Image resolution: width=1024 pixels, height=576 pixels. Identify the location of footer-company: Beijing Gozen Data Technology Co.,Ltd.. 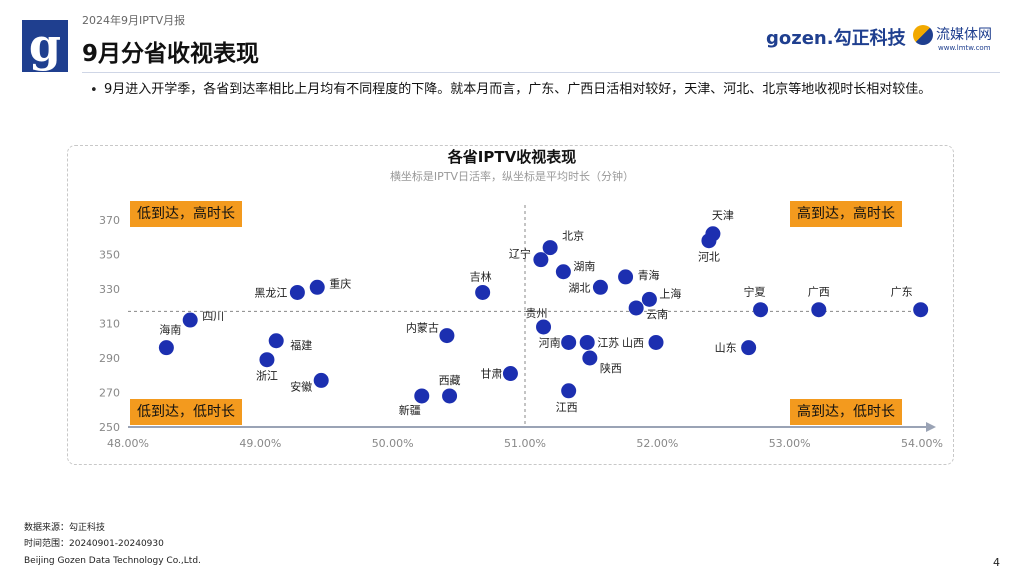
(112, 561).